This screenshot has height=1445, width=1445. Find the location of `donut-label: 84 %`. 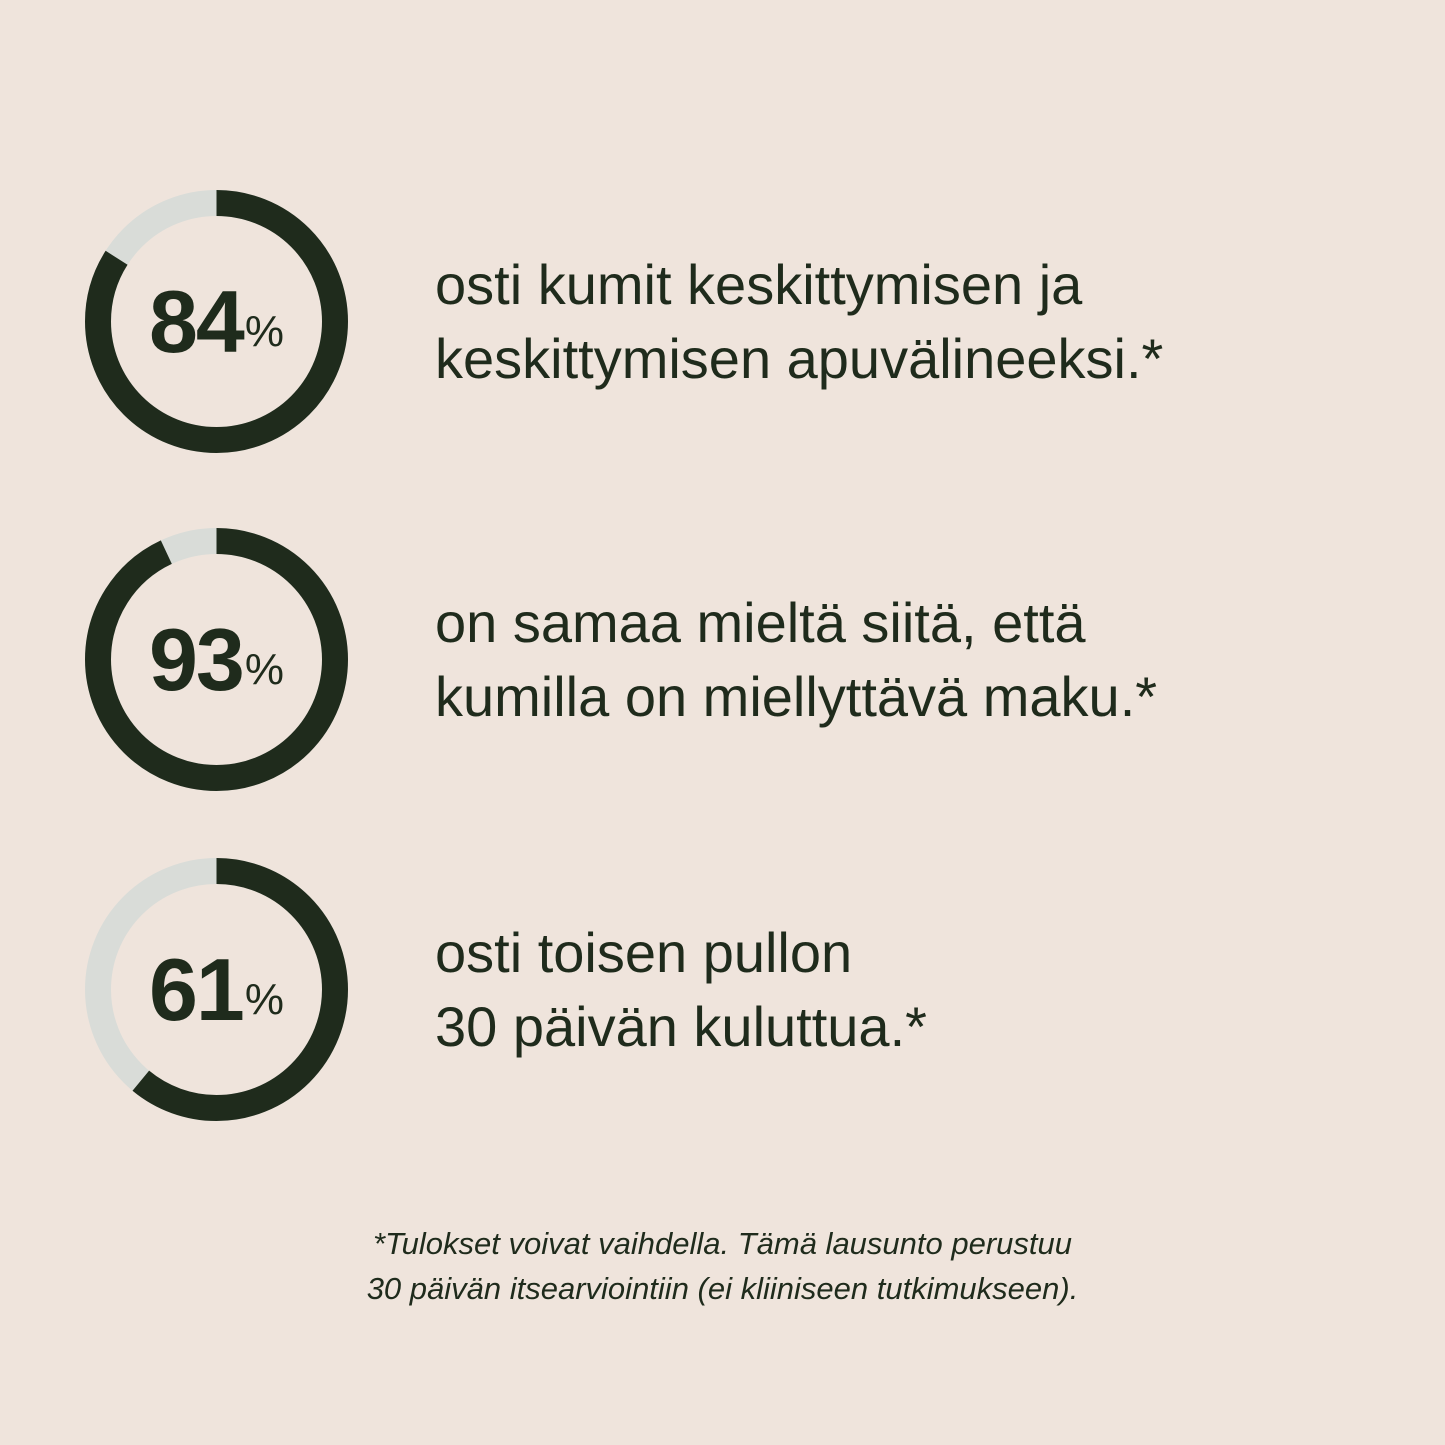

donut-label: 84 % is located at coordinates (216, 321).